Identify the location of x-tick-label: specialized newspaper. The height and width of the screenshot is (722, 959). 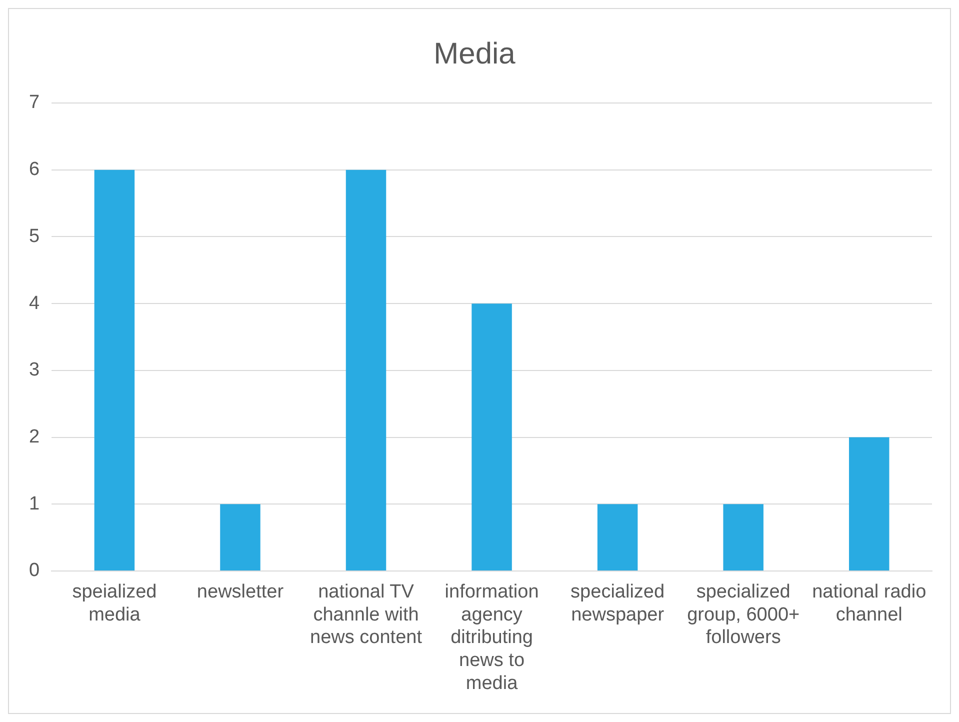
(617, 604).